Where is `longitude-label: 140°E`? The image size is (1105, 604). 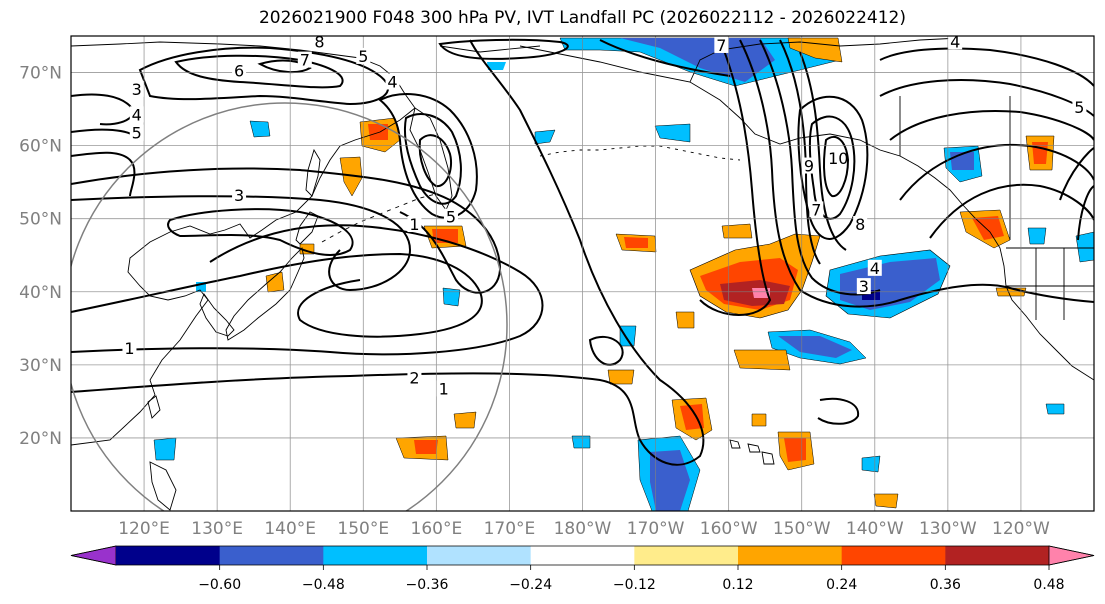
longitude-label: 140°E is located at coordinates (290, 529).